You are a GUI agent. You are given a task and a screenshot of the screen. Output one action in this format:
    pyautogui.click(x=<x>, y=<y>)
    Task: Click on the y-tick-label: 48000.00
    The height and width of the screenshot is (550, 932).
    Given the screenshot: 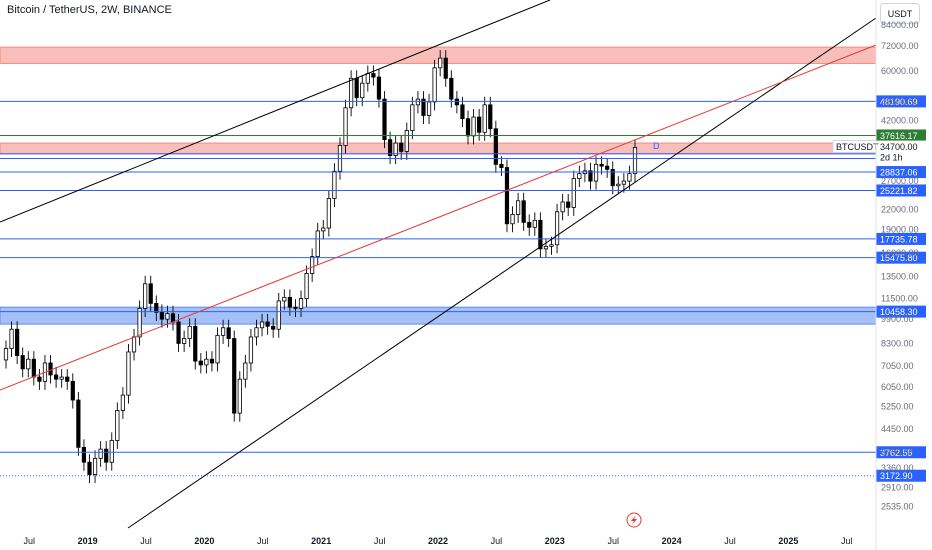 What is the action you would take?
    pyautogui.click(x=900, y=102)
    